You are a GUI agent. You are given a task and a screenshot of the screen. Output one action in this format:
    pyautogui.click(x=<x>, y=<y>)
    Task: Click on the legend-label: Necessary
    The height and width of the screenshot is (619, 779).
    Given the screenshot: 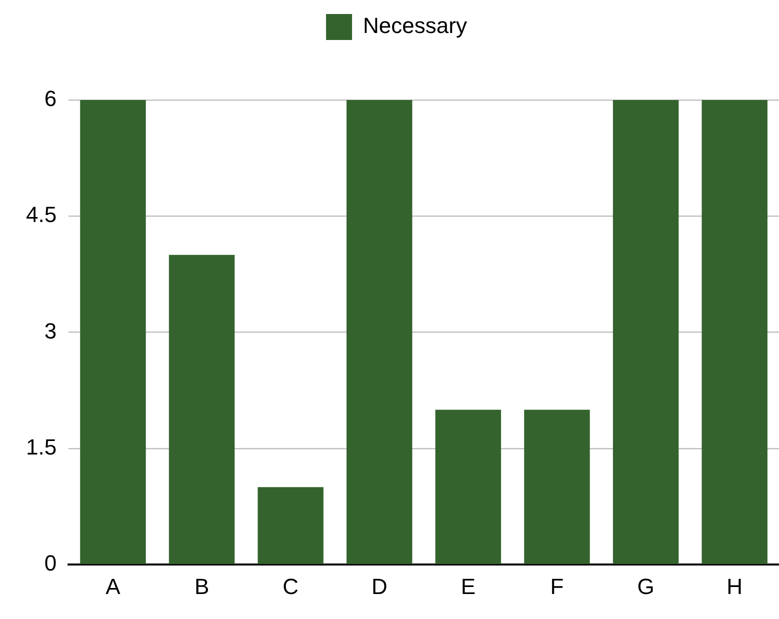 What is the action you would take?
    pyautogui.click(x=415, y=25)
    